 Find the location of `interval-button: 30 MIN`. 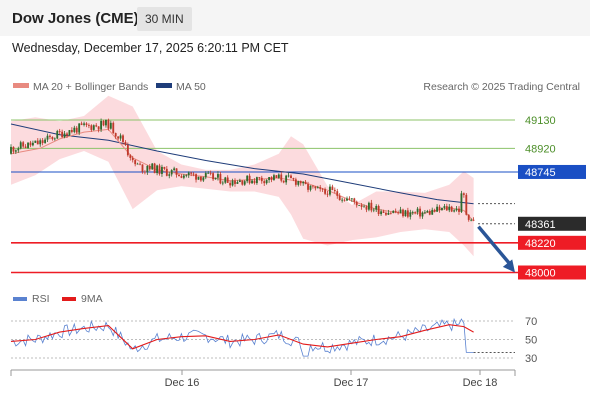

interval-button: 30 MIN is located at coordinates (164, 19).